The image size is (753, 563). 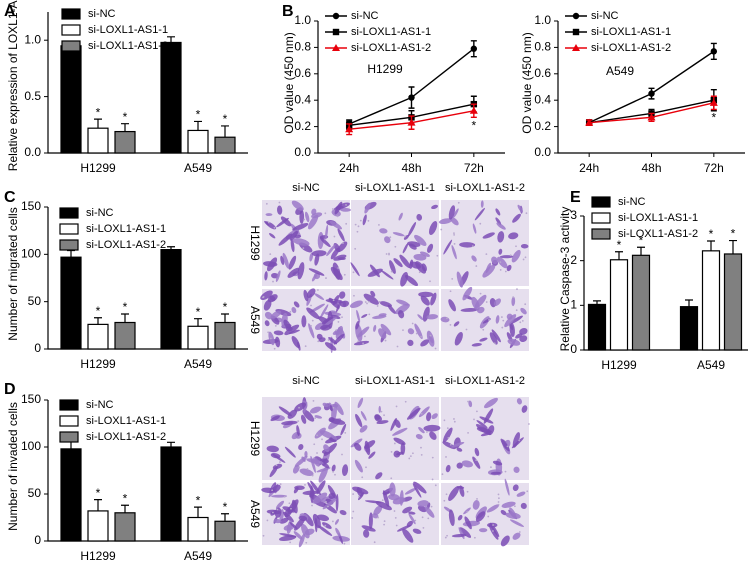 I want to click on legend-label: si-LOXL1-AS1-2, so click(x=391, y=48).